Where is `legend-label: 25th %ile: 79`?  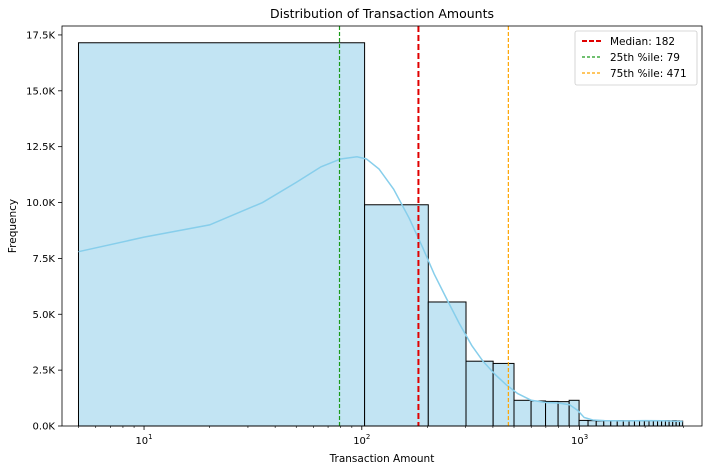 legend-label: 25th %ile: 79 is located at coordinates (645, 58).